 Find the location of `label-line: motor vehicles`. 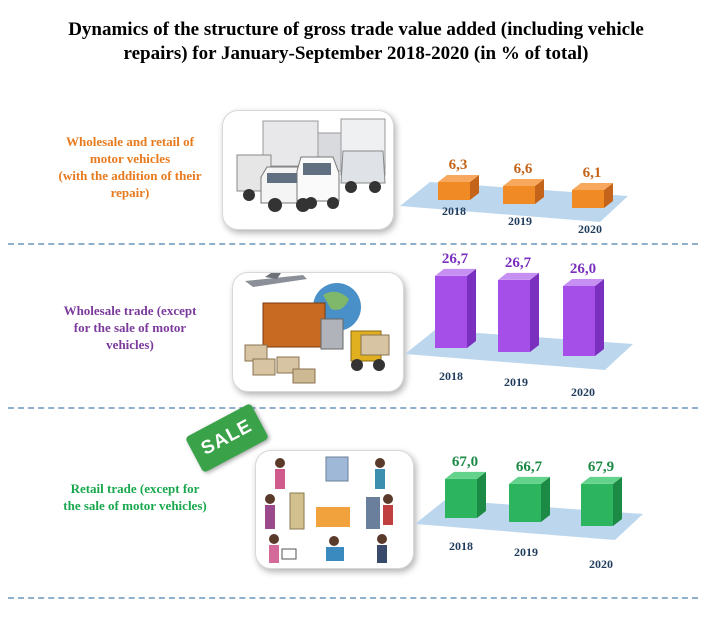

label-line: motor vehicles is located at coordinates (130, 158).